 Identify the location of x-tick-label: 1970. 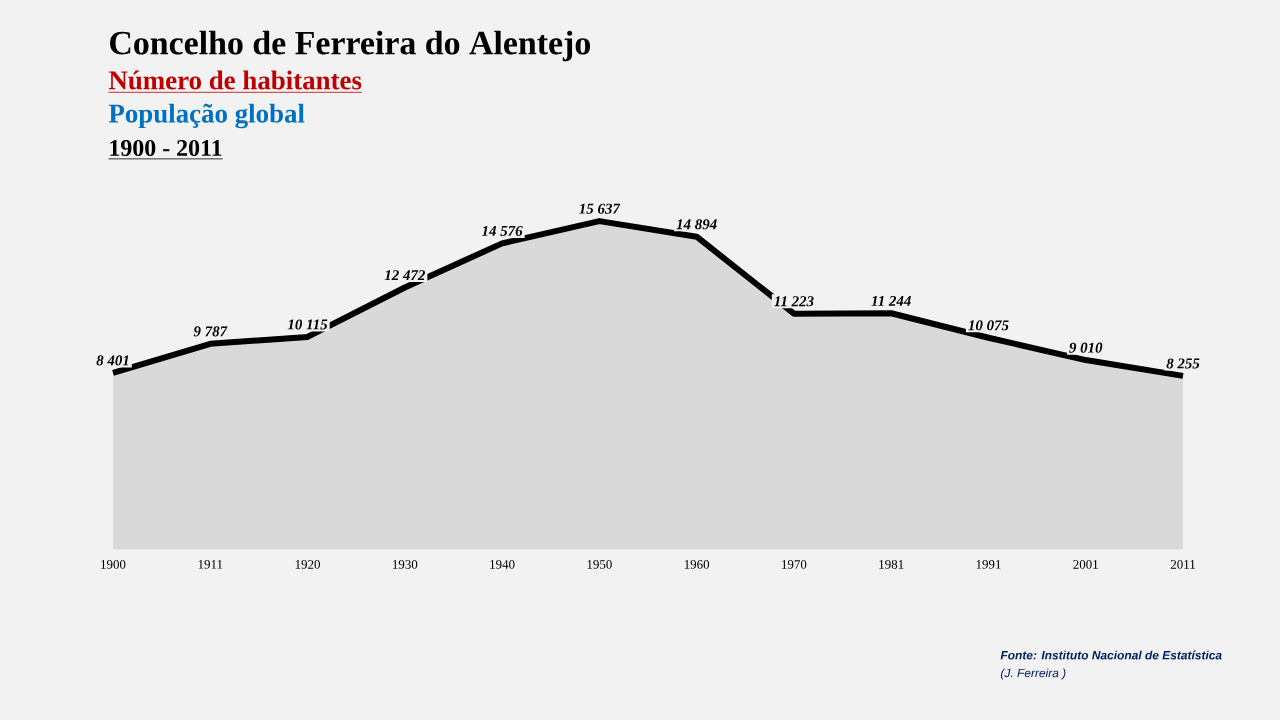
(794, 564).